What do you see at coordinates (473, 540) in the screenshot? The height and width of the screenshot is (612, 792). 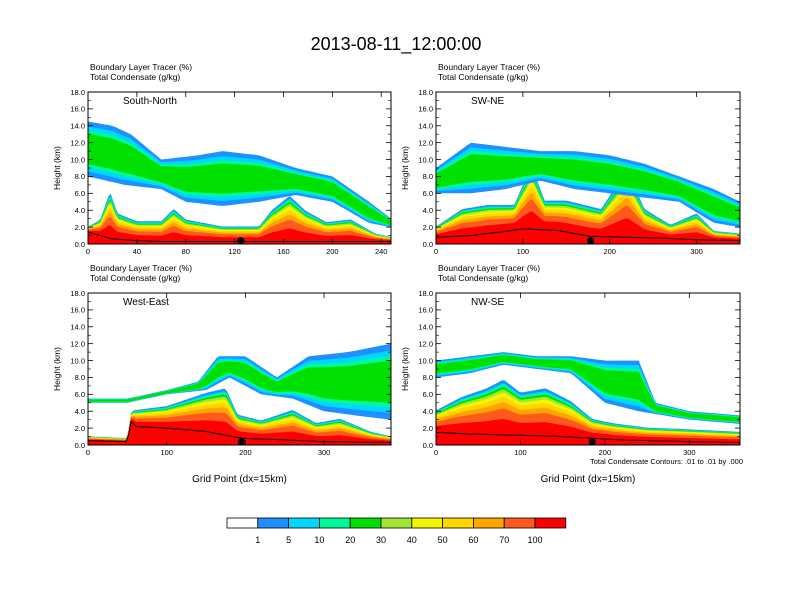 I see `colorbar-label: 60` at bounding box center [473, 540].